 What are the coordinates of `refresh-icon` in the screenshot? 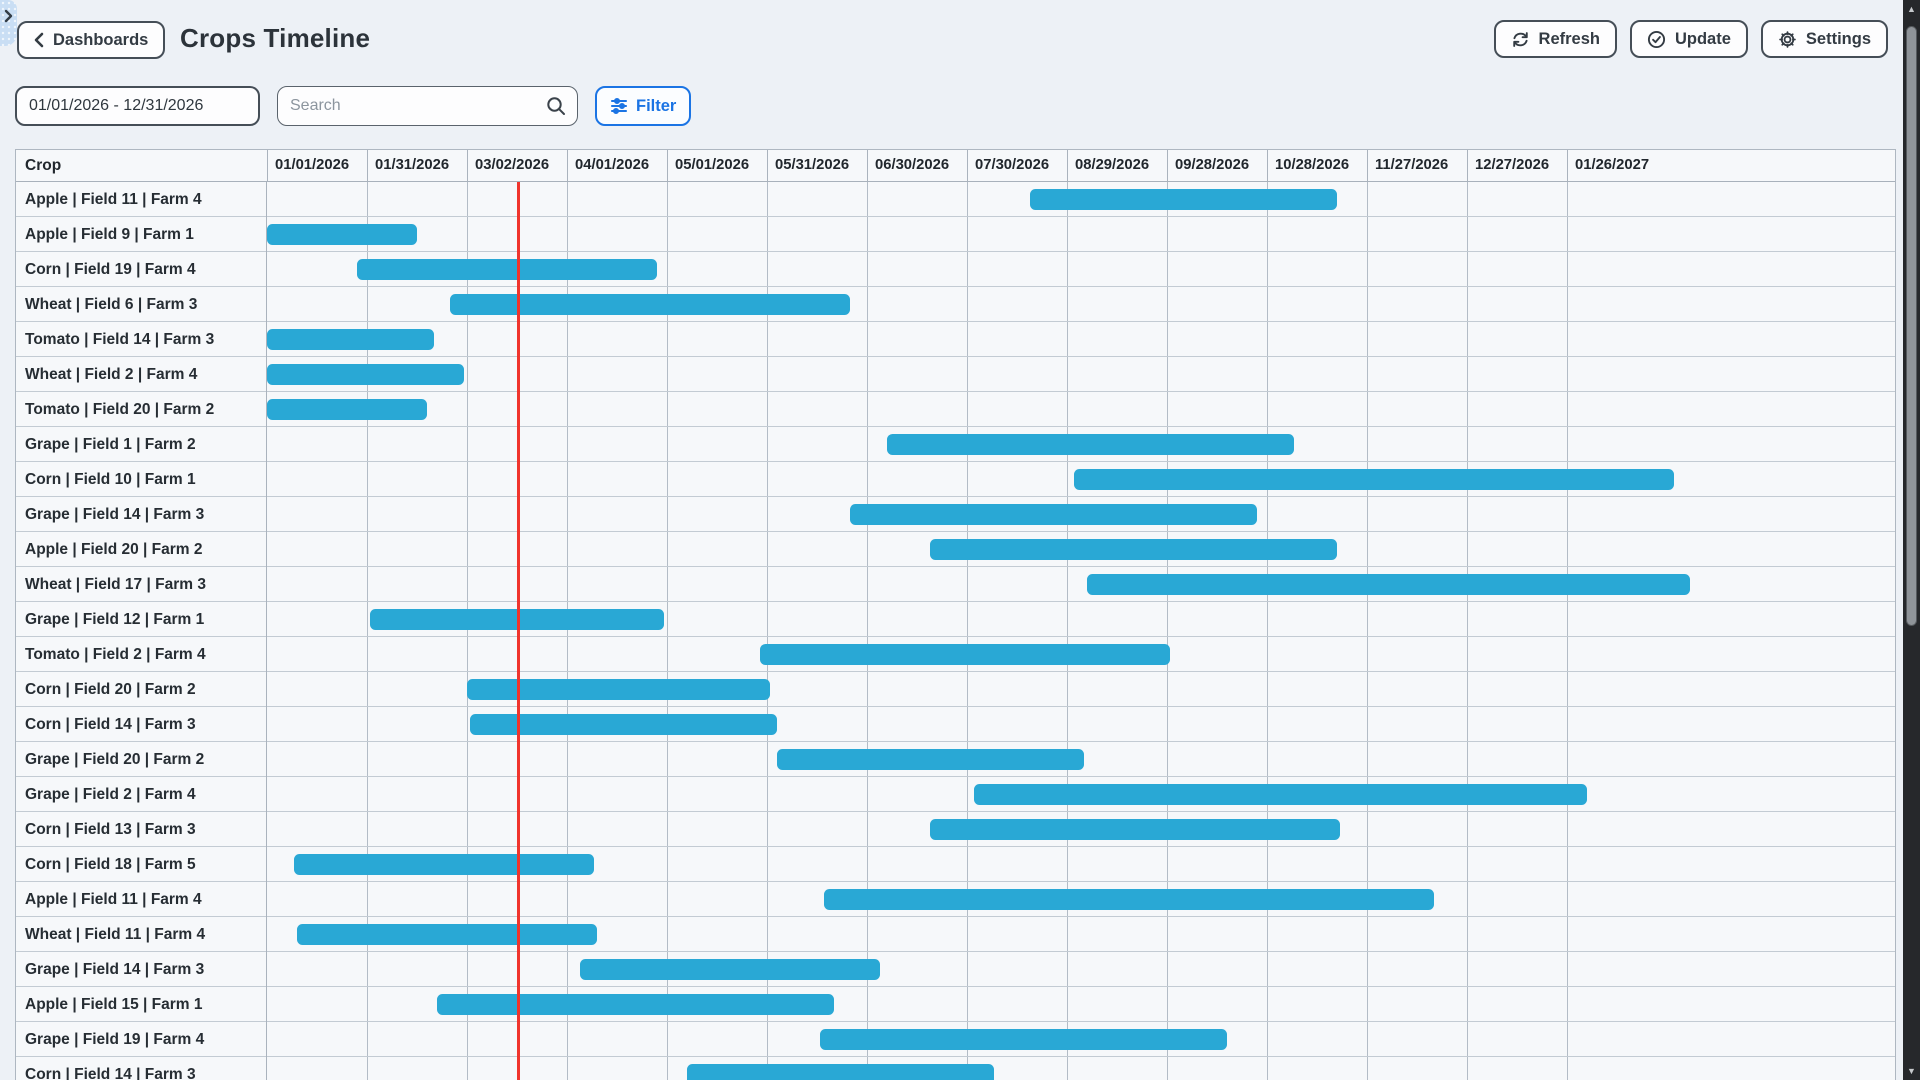 It's located at (1520, 39).